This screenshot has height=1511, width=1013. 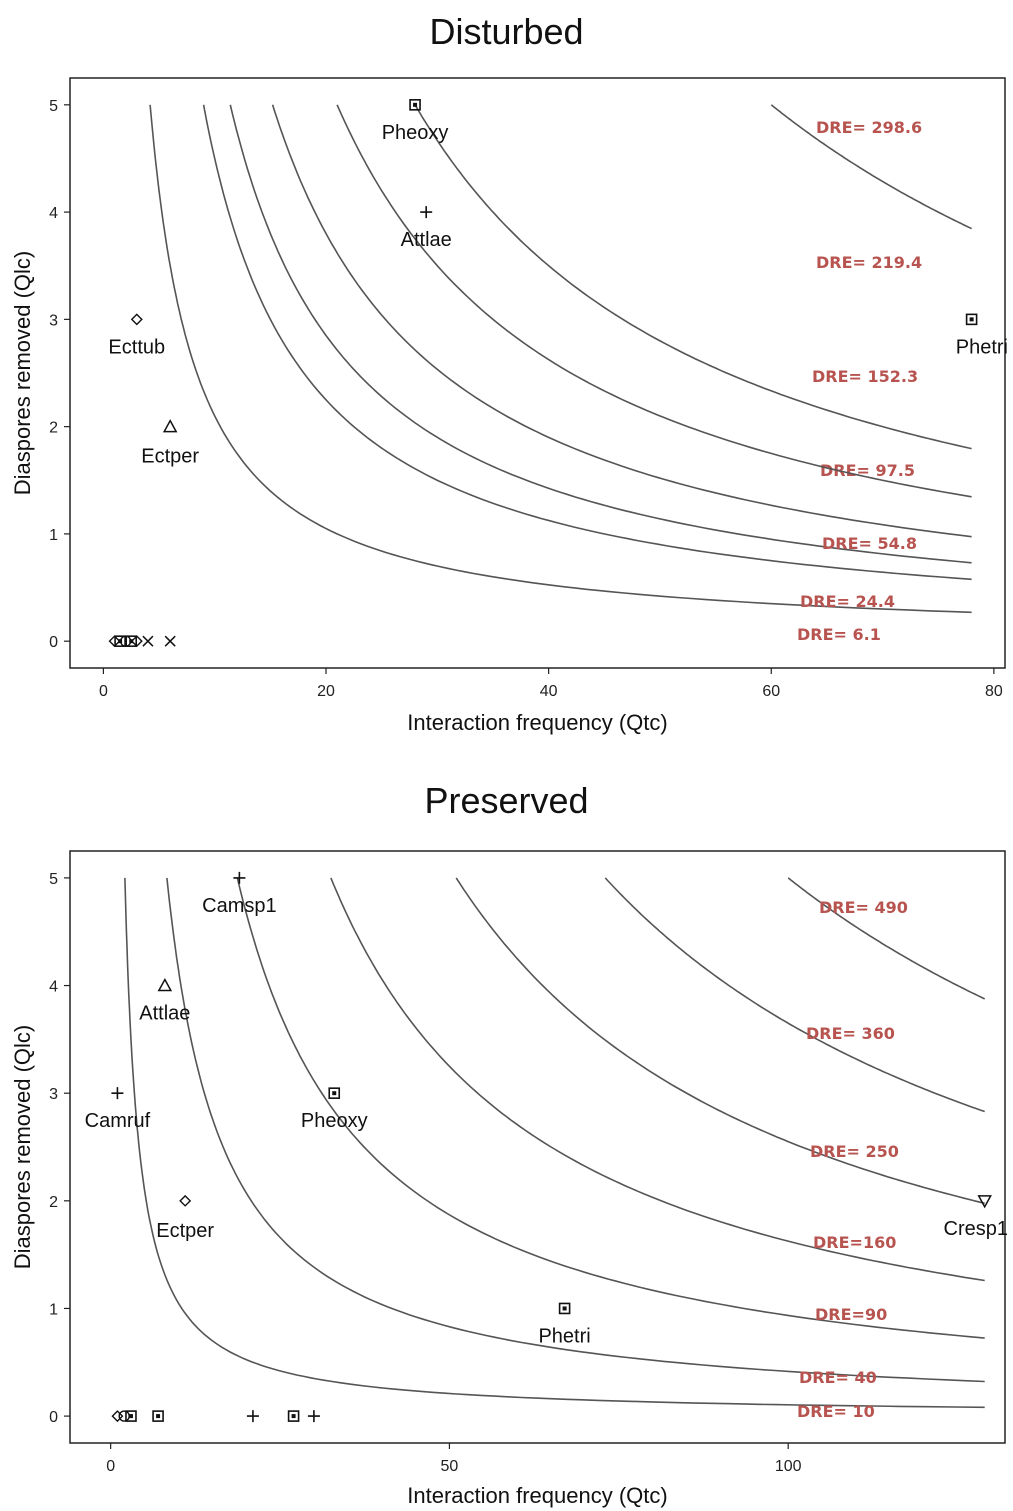 I want to click on isoline-label: DRE=90, so click(x=851, y=1314).